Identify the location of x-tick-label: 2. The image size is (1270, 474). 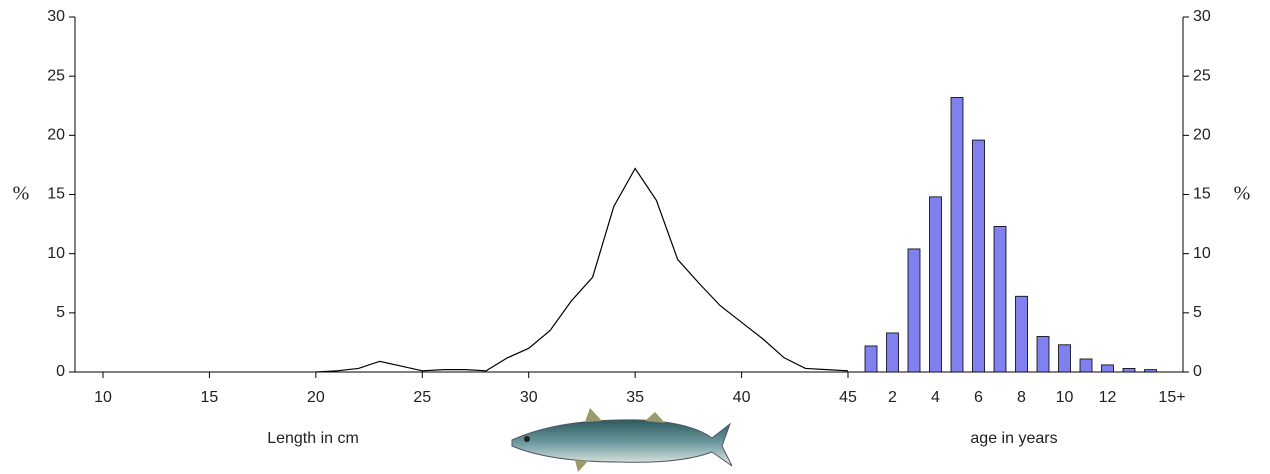
(892, 397).